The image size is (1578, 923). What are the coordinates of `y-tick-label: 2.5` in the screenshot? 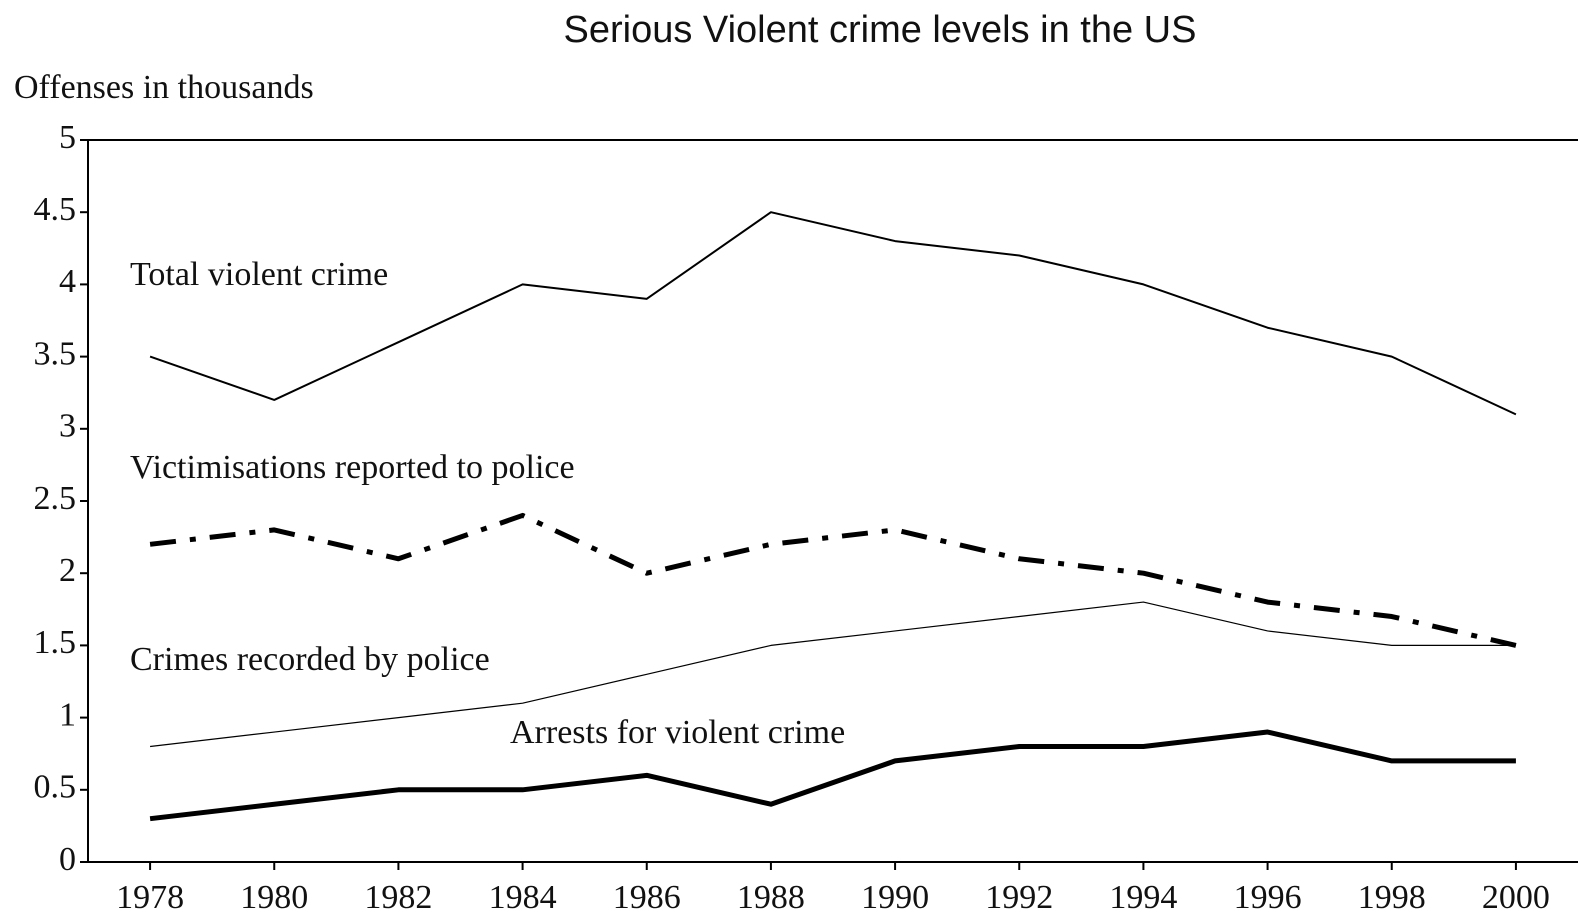 It's located at (55, 498).